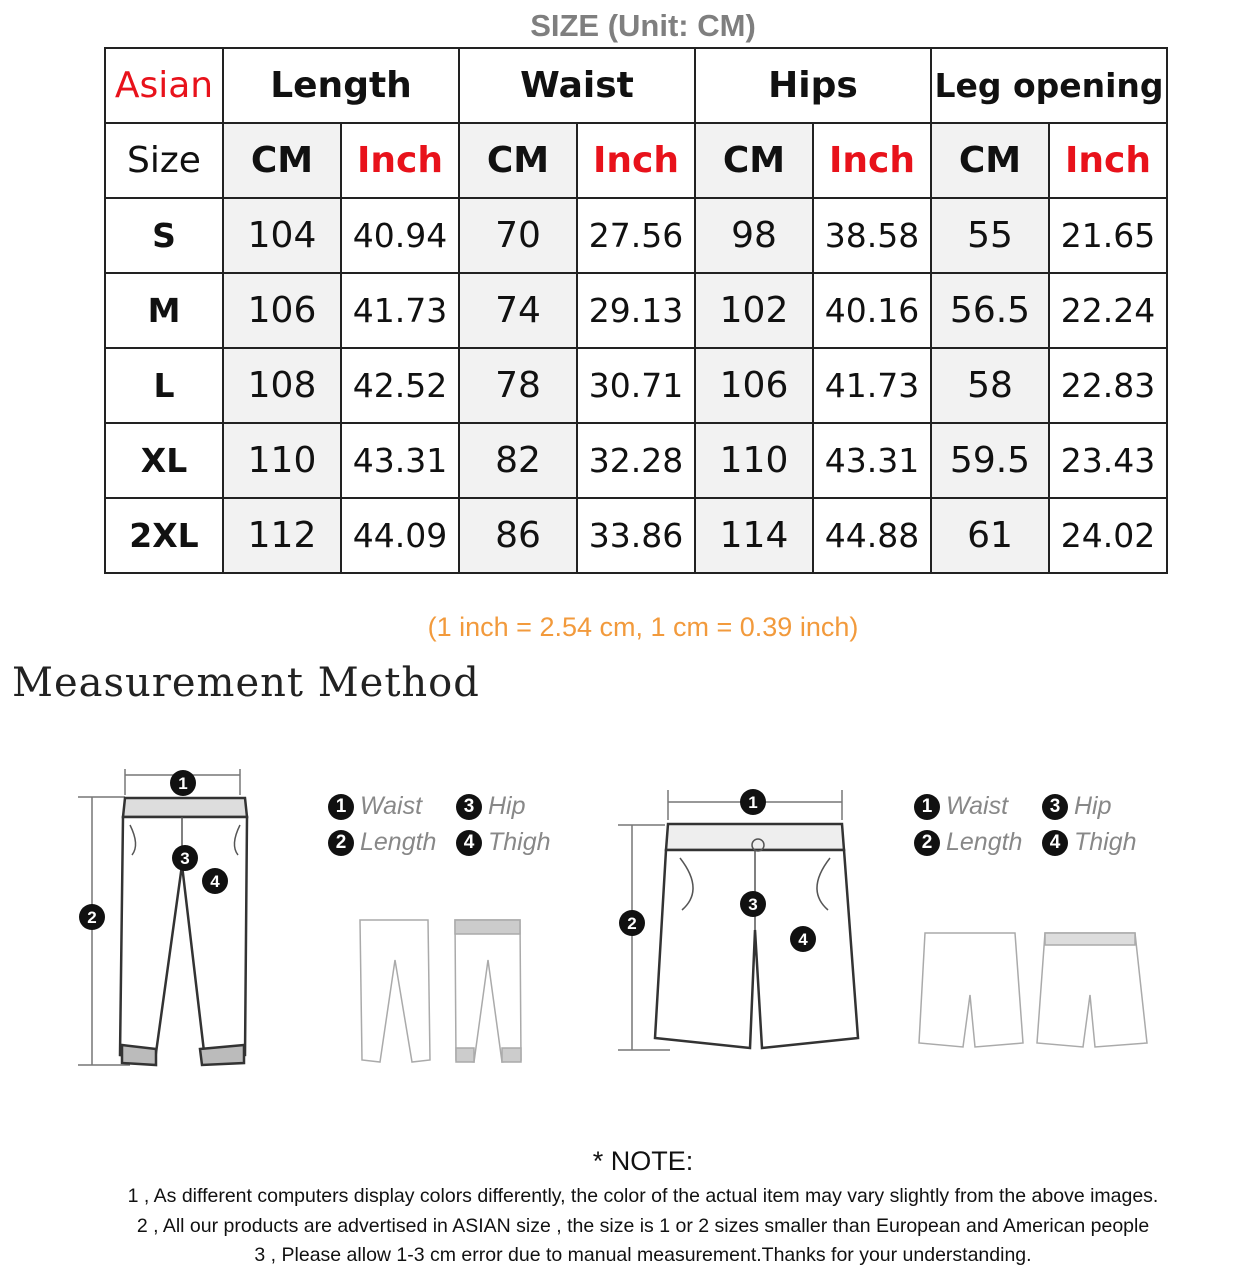 The image size is (1246, 1273). Describe the element at coordinates (1108, 235) in the screenshot. I see `inch-value-cell: 21.65` at that location.